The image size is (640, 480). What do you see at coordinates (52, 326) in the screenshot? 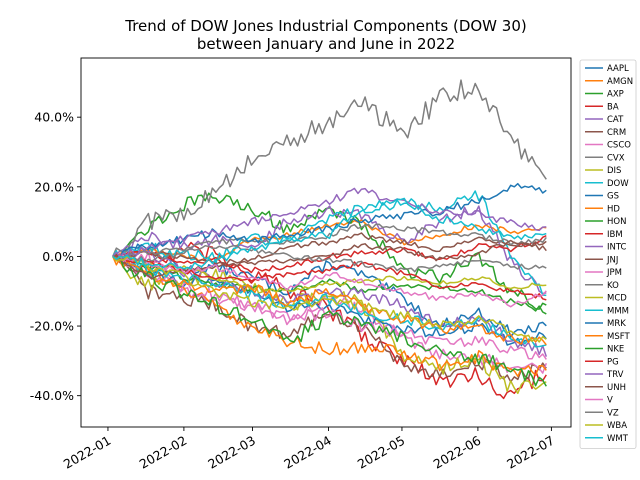
I see `y-tick-label: -20.0%` at bounding box center [52, 326].